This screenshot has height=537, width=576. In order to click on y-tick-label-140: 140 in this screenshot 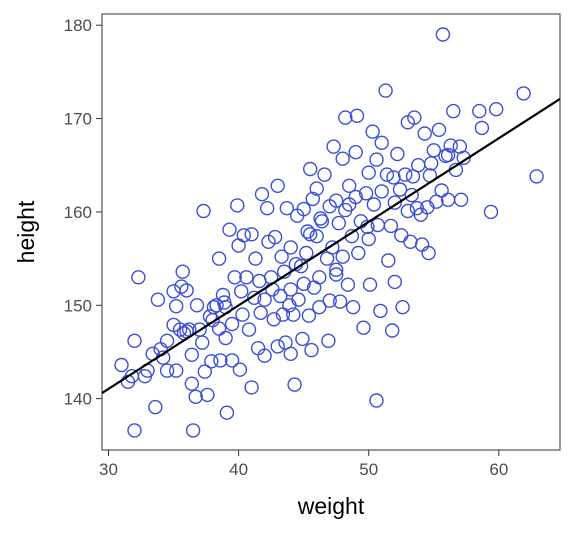, I will do `click(78, 399)`.